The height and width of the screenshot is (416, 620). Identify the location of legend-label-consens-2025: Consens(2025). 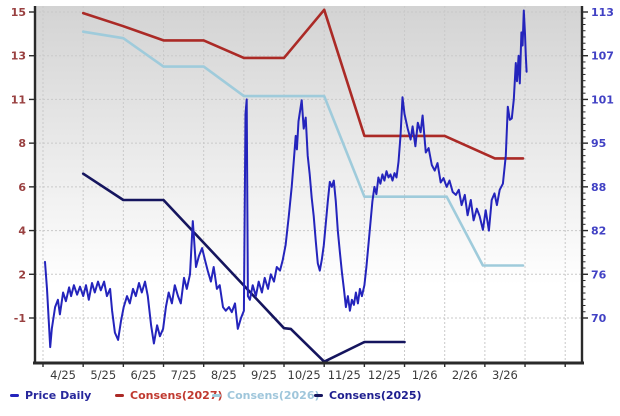
(375, 395).